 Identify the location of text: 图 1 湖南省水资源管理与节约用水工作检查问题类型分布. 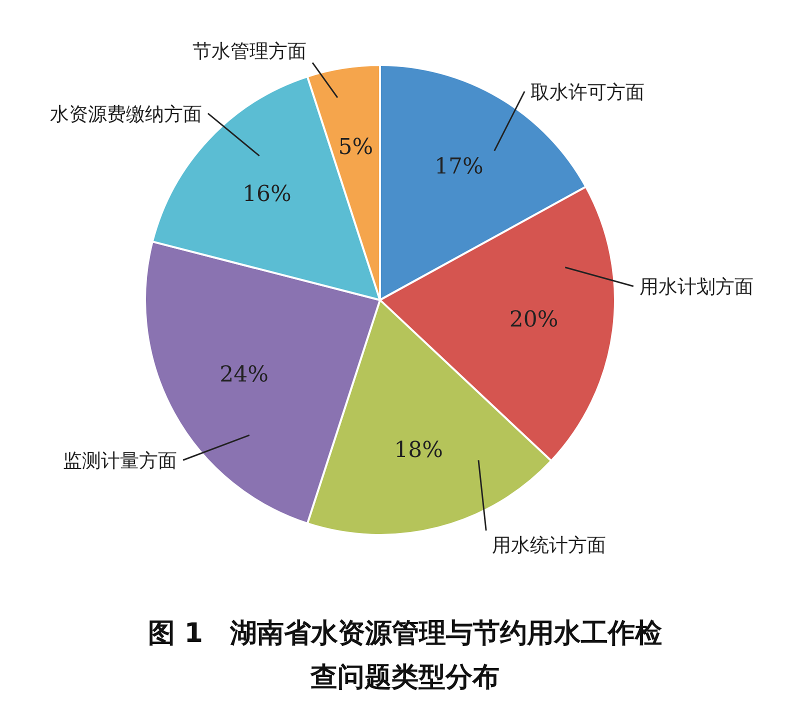
(405, 656).